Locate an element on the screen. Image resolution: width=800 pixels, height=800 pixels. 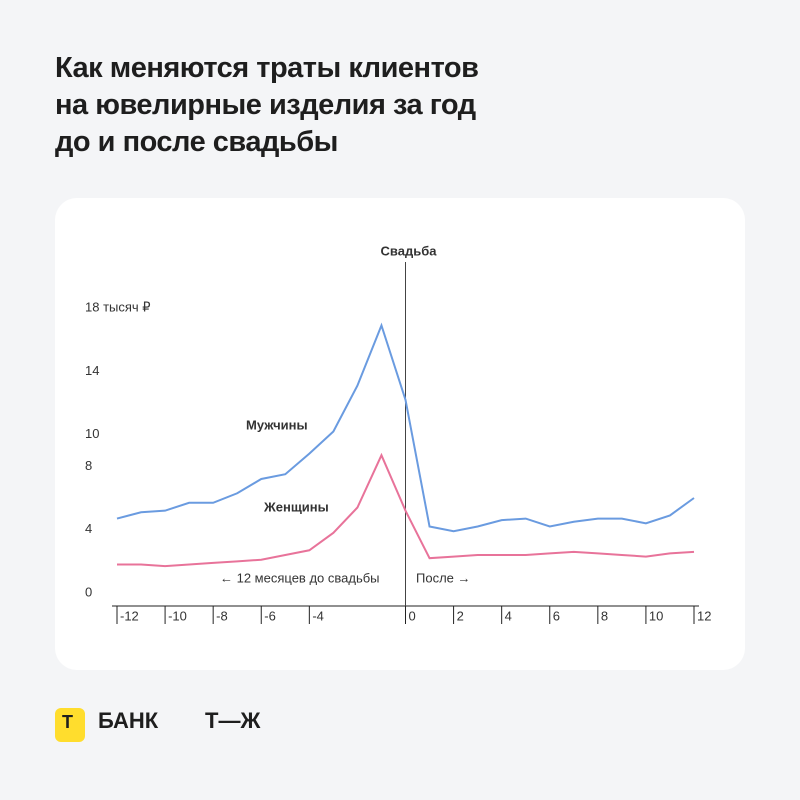
bank-logo-letter: Т is located at coordinates (67, 722).